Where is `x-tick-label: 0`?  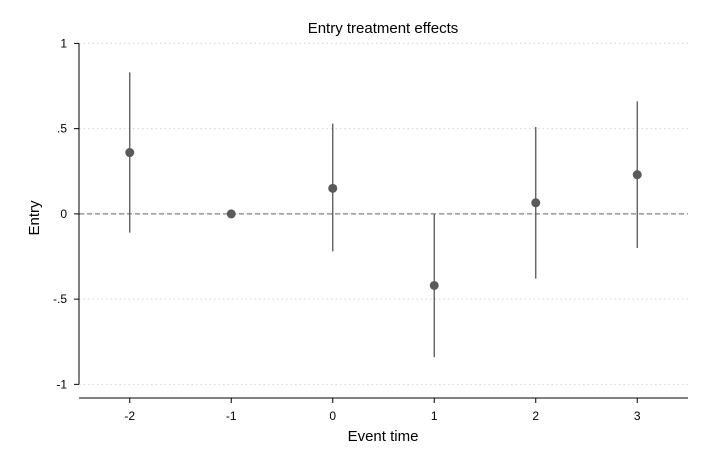
x-tick-label: 0 is located at coordinates (332, 416).